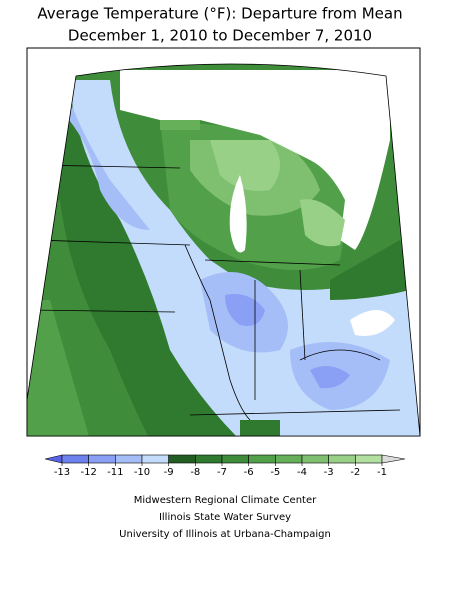  What do you see at coordinates (142, 472) in the screenshot?
I see `legend-tick-label: -10` at bounding box center [142, 472].